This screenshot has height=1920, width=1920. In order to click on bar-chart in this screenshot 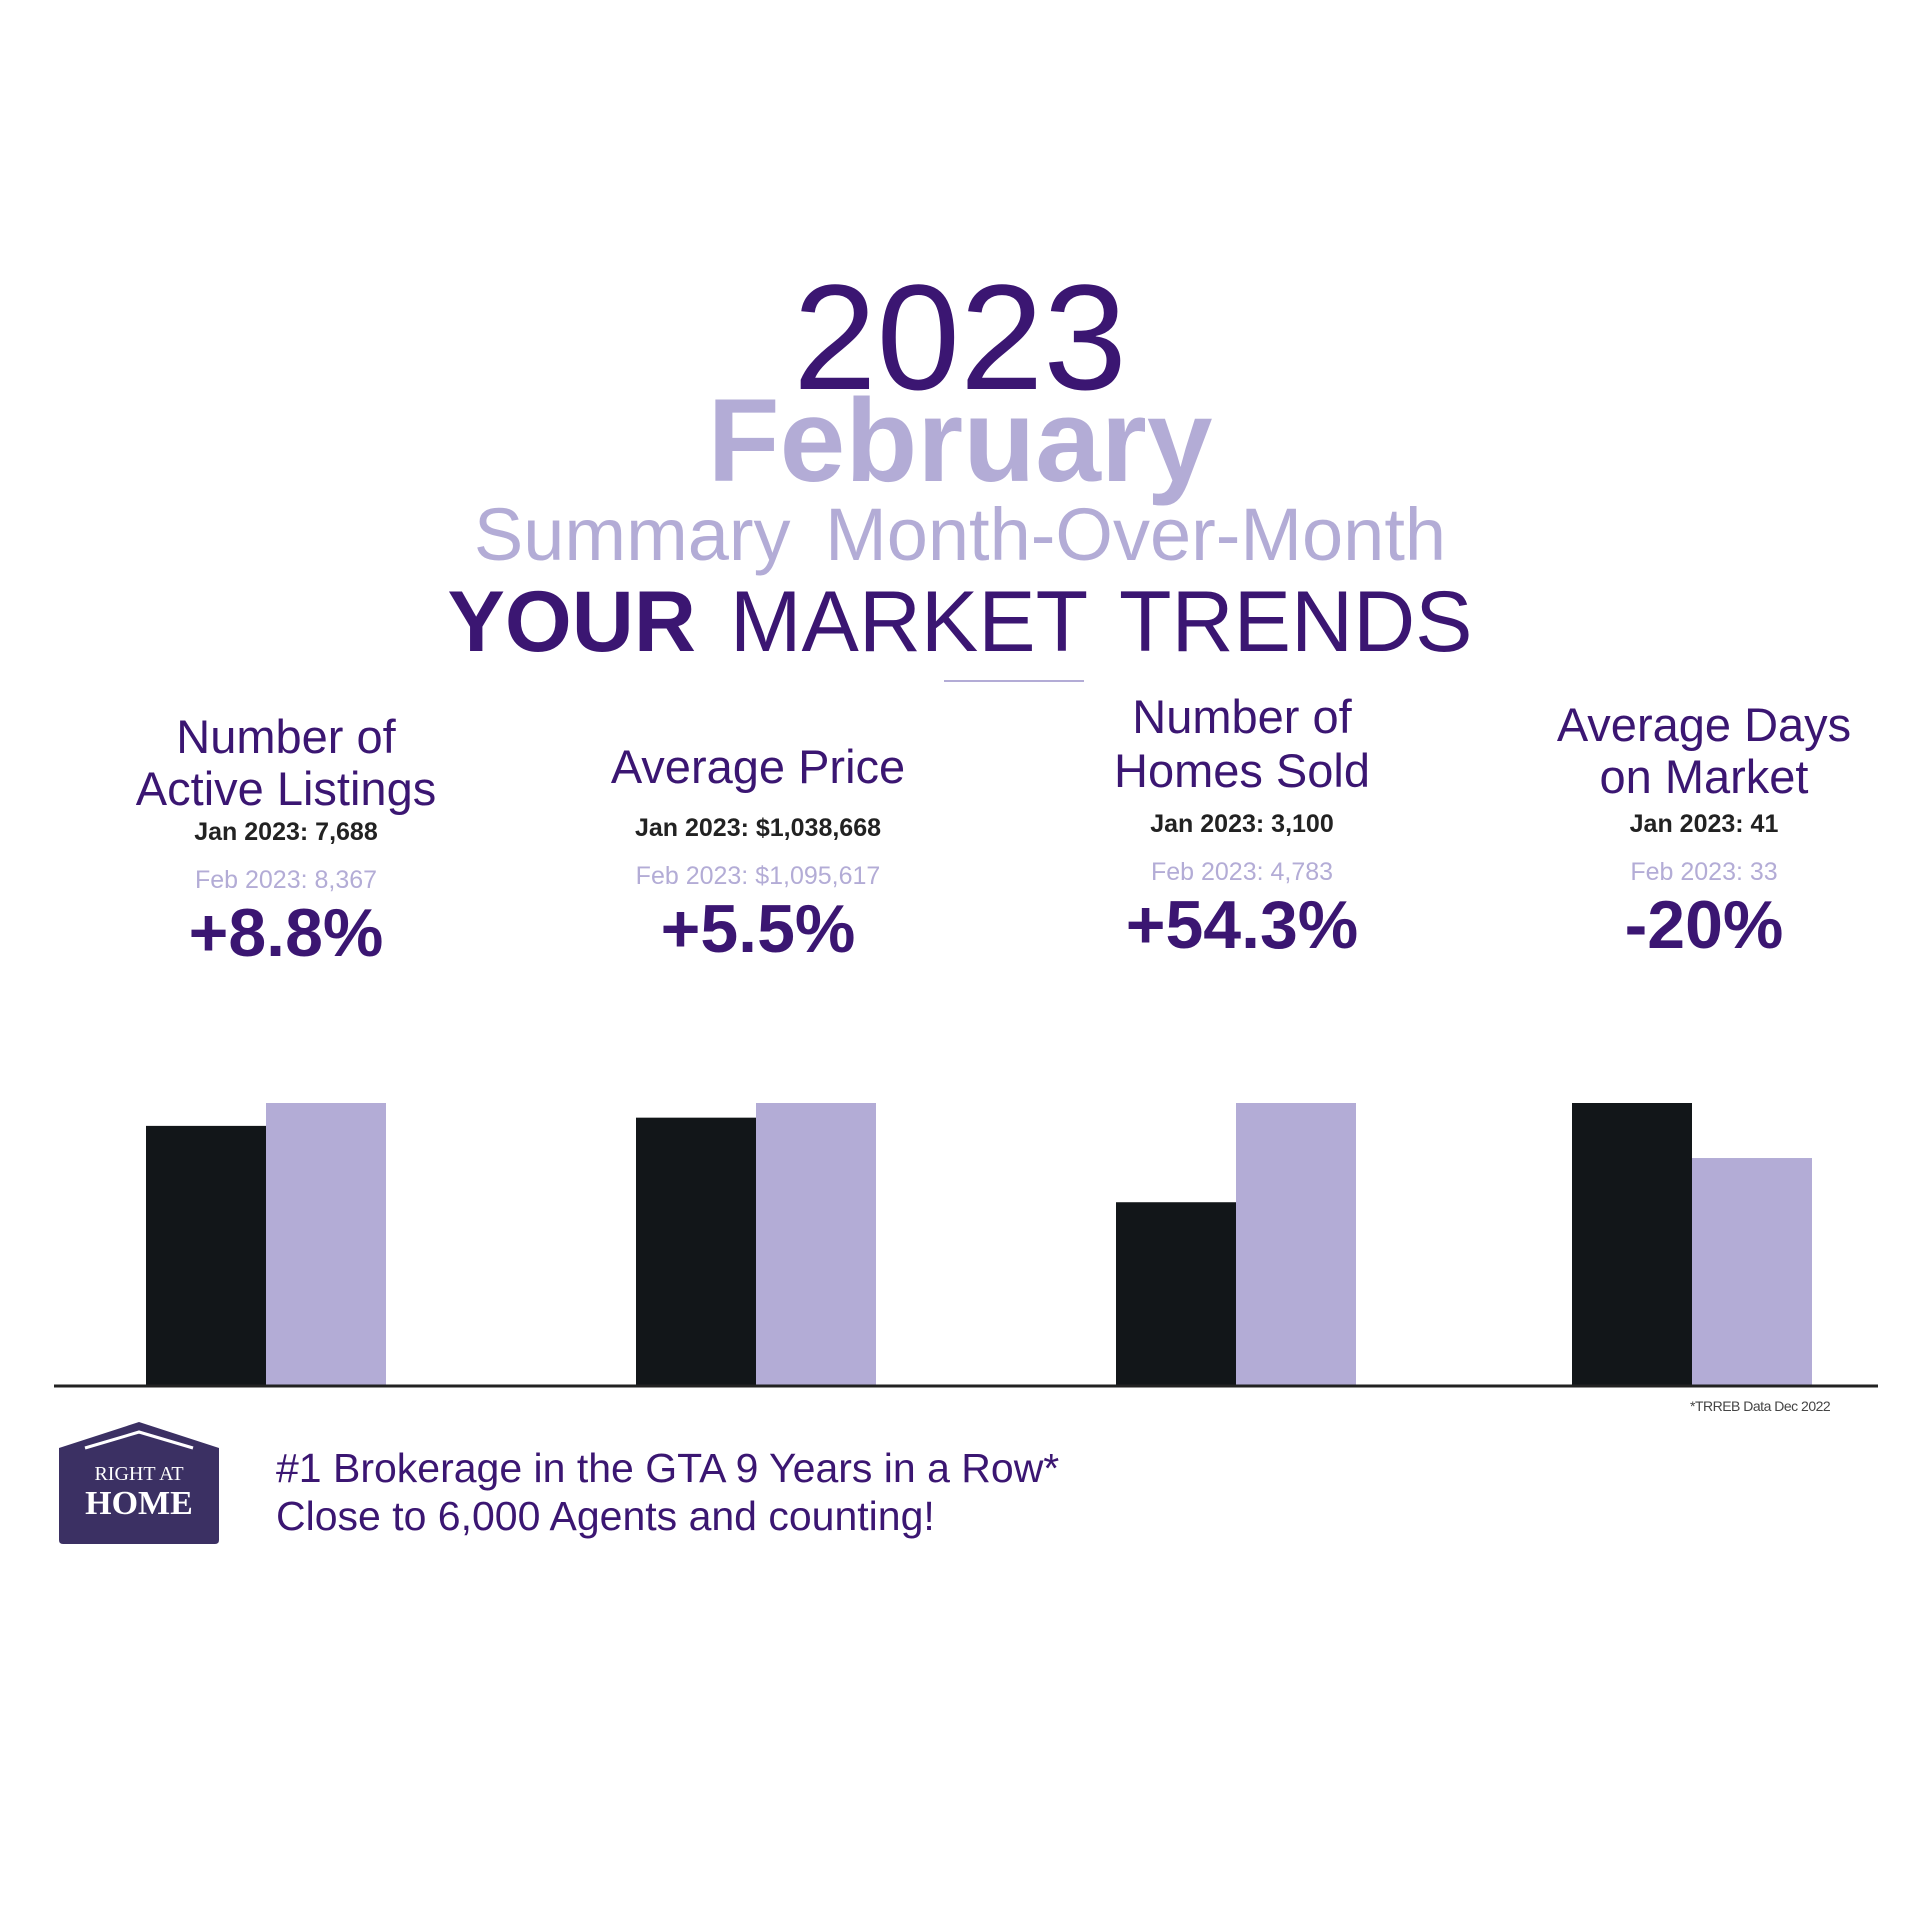, I will do `click(966, 1245)`.